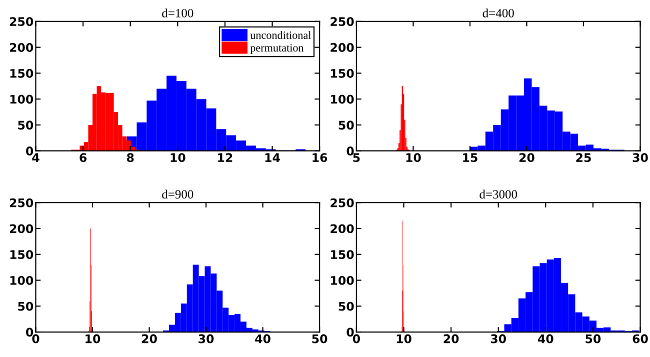 Image resolution: width=650 pixels, height=357 pixels. I want to click on legend-label: unconditional, so click(280, 35).